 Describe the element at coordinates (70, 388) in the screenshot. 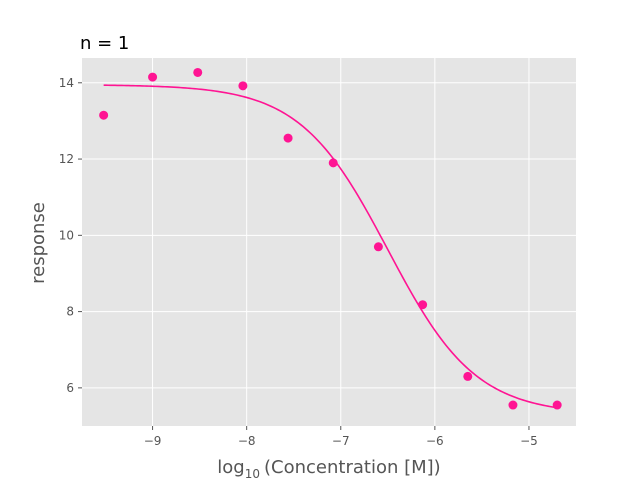

I see `y-tick-label: 6` at that location.